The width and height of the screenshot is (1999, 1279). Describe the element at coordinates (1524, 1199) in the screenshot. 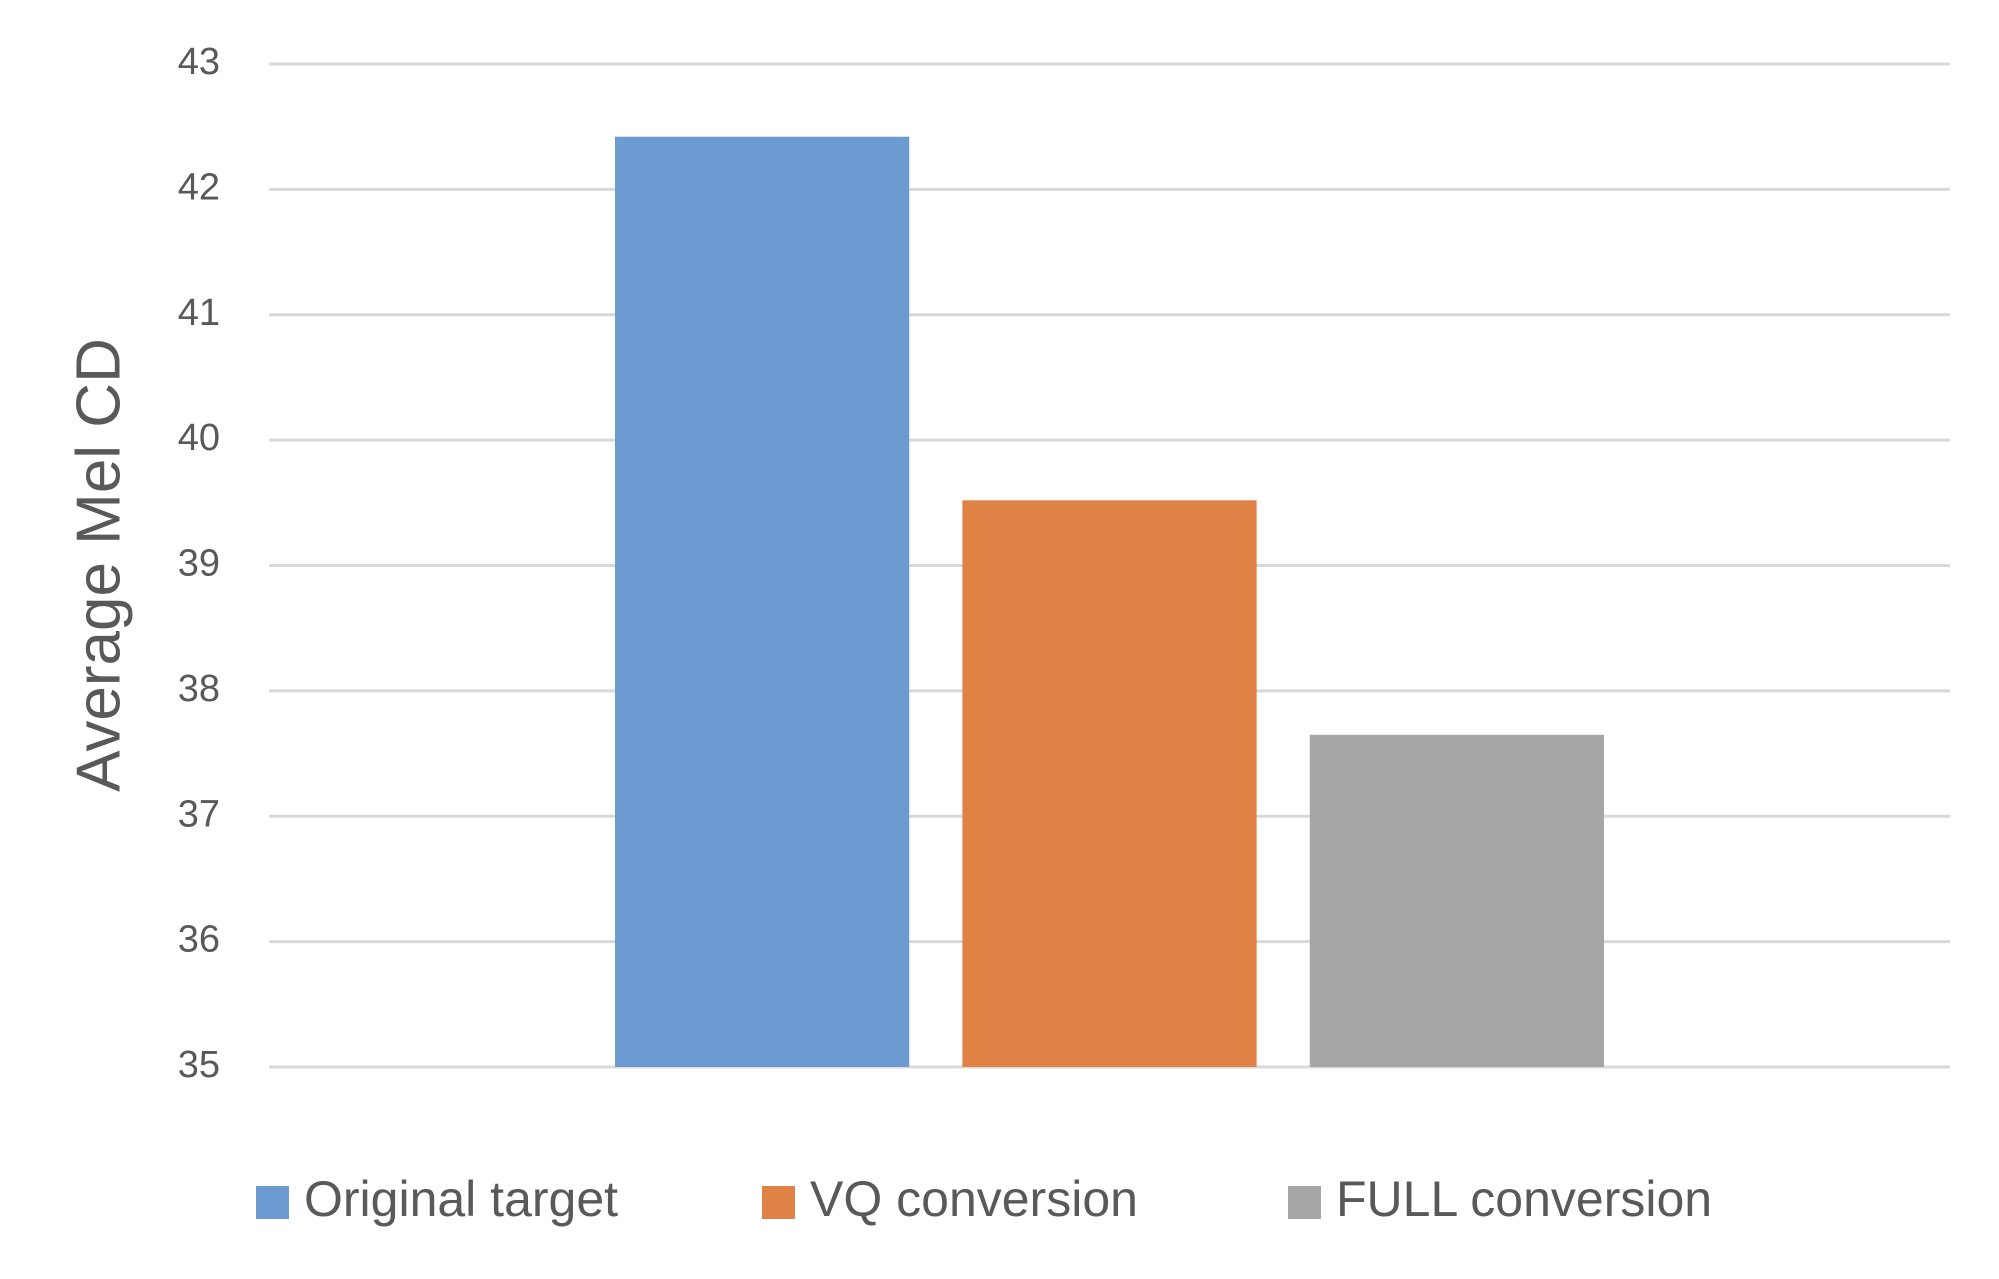

I see `legend-label: FULL conversion` at that location.